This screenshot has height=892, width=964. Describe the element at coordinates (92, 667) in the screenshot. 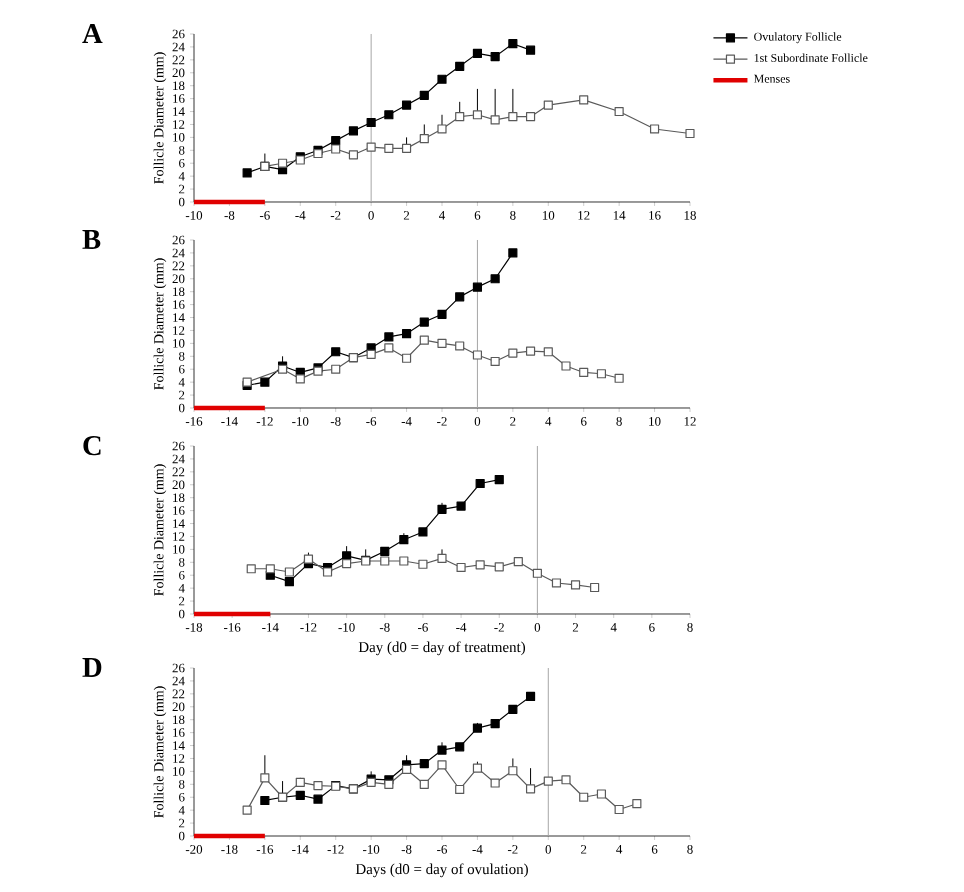

I see `chart-title: D` at that location.